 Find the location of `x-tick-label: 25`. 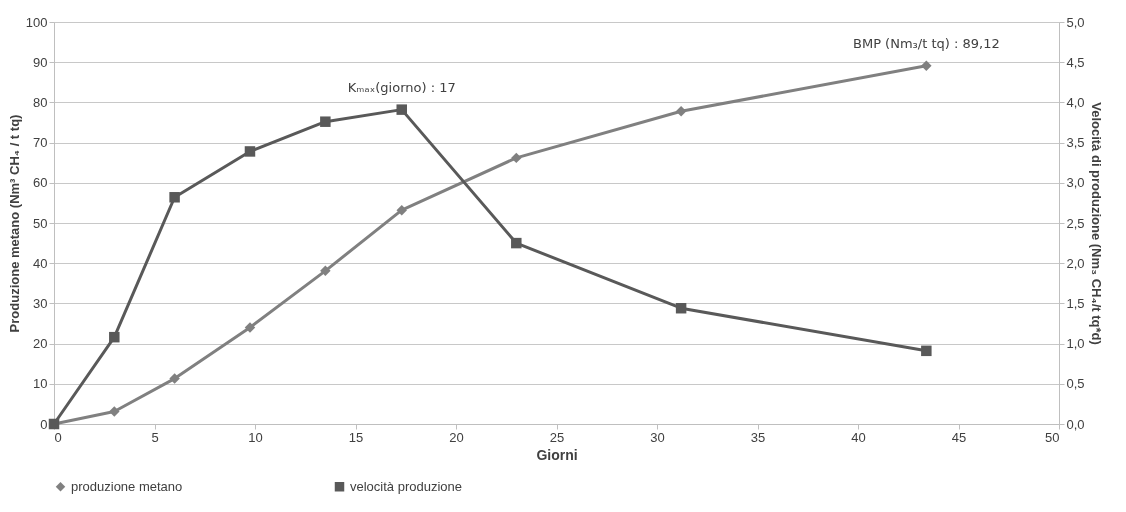

x-tick-label: 25 is located at coordinates (557, 437).